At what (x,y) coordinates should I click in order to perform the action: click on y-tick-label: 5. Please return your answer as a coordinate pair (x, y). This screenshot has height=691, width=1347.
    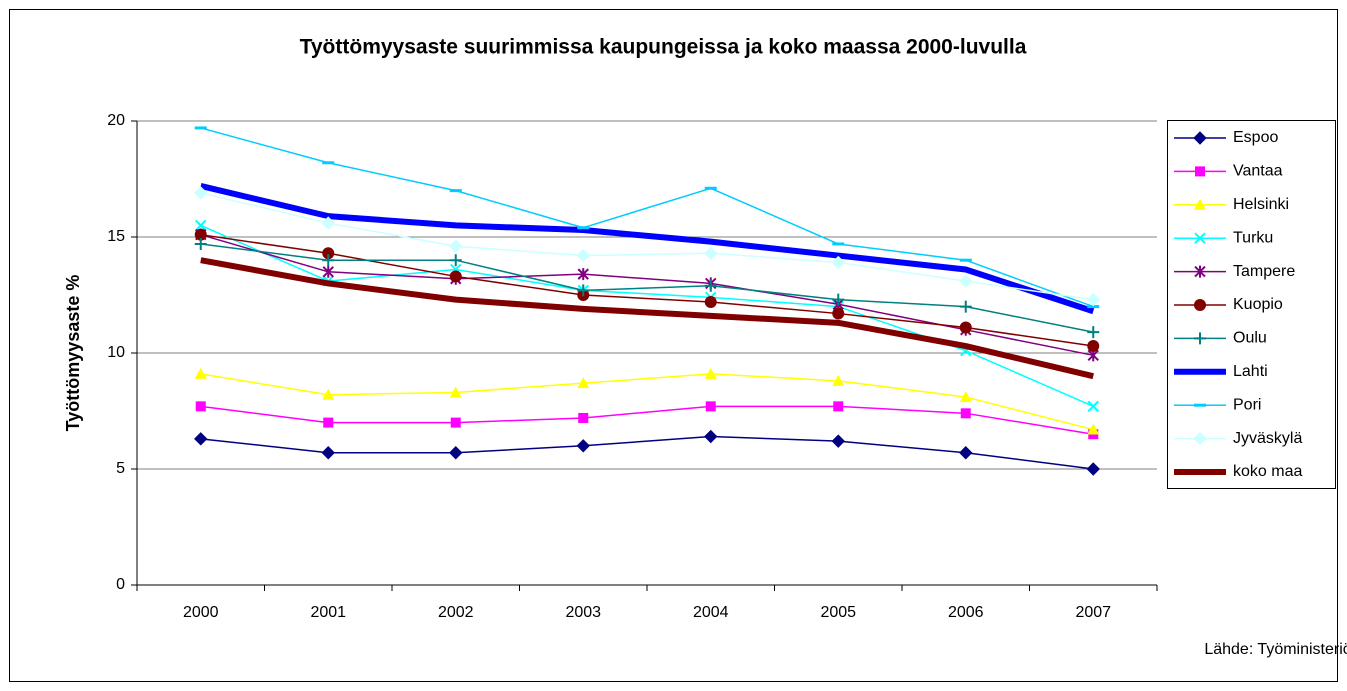
    Looking at the image, I should click on (120, 468).